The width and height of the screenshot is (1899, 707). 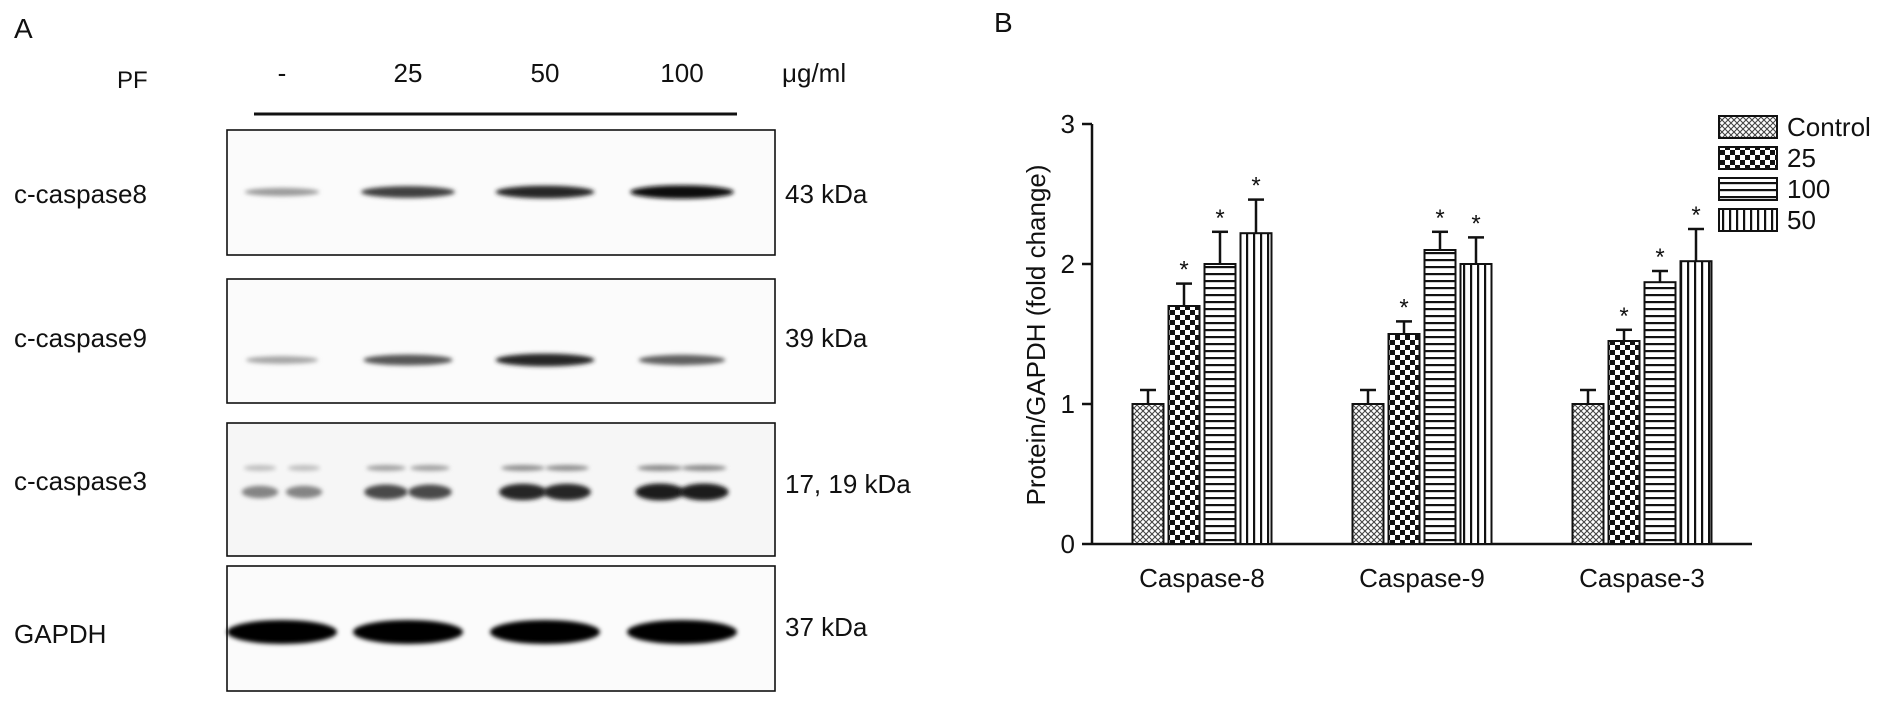 I want to click on dose-label-0: -, so click(x=282, y=73).